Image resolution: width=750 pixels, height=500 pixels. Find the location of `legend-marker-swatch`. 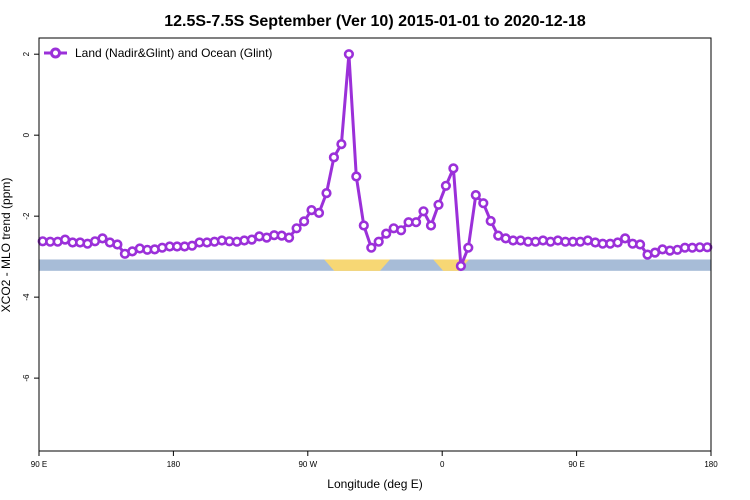

legend-marker-swatch is located at coordinates (55, 53).